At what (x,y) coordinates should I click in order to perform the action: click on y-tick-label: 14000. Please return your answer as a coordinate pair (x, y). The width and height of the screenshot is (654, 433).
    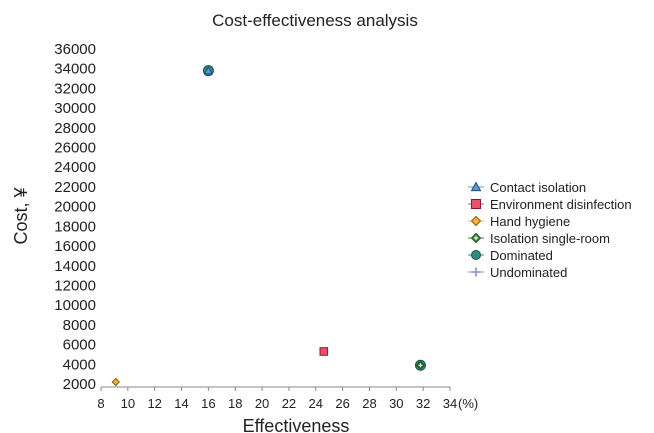
    Looking at the image, I should click on (75, 266).